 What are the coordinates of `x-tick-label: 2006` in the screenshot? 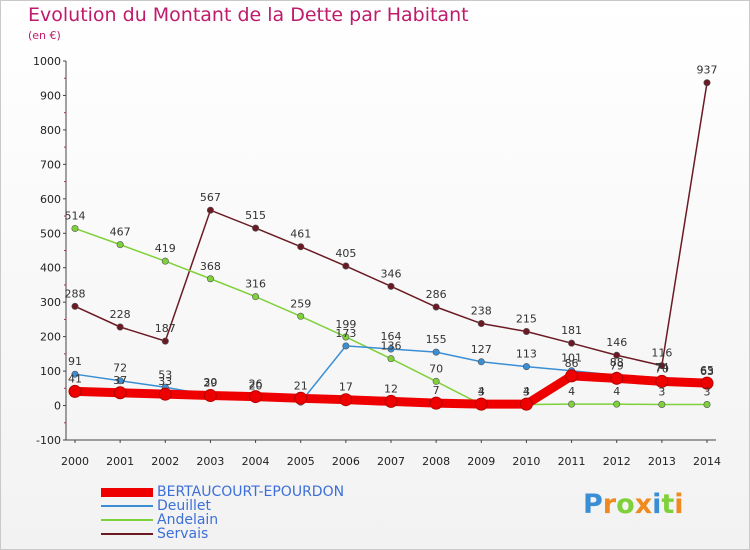 It's located at (346, 461).